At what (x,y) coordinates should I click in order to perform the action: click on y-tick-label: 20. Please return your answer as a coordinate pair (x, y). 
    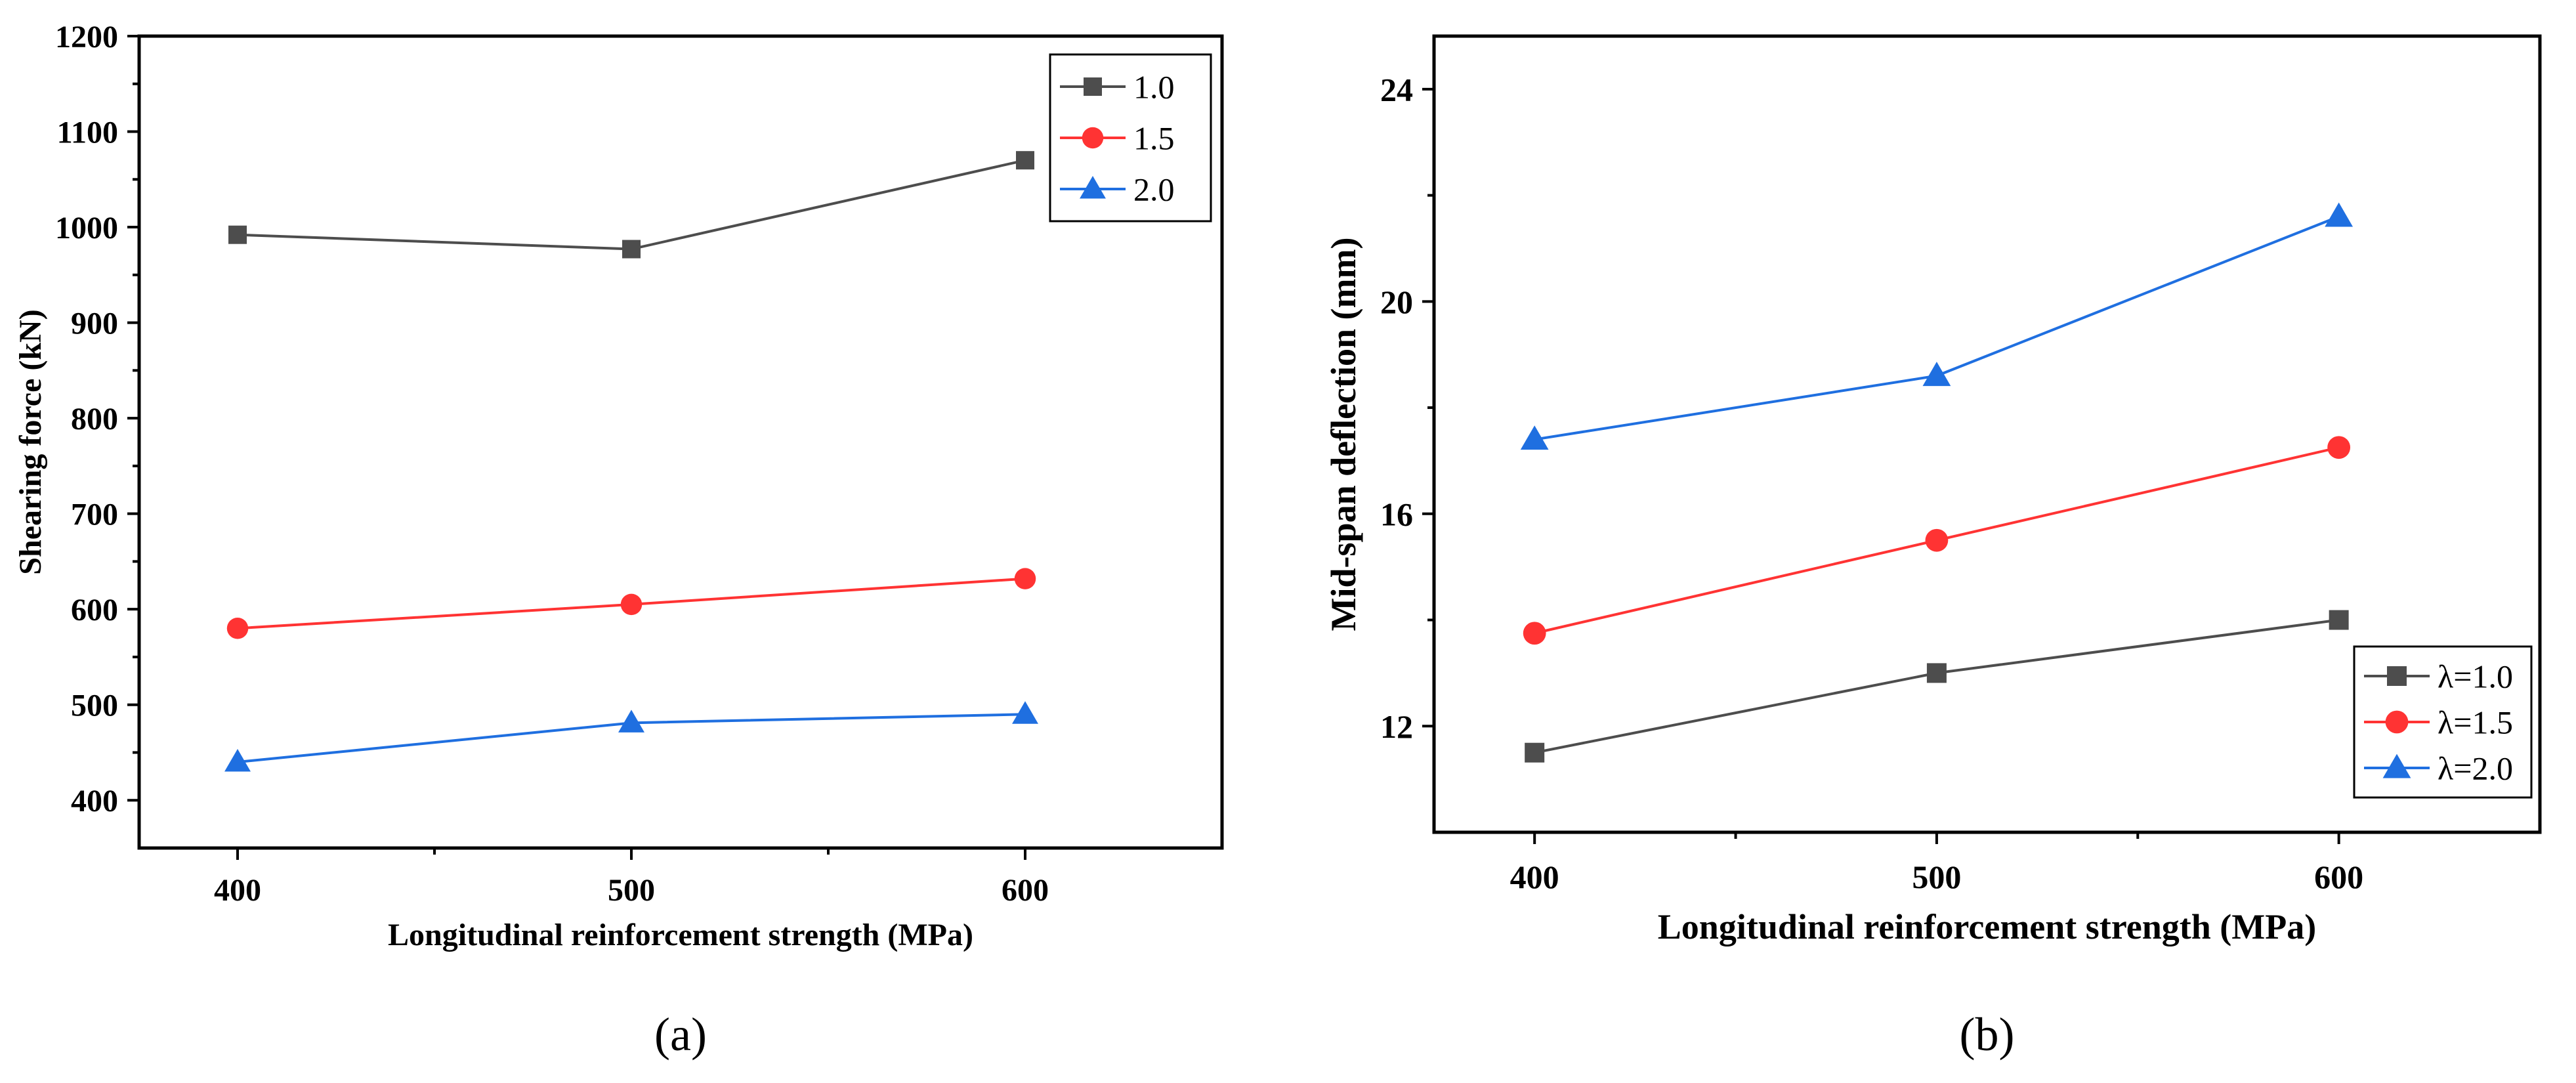
    Looking at the image, I should click on (1396, 302).